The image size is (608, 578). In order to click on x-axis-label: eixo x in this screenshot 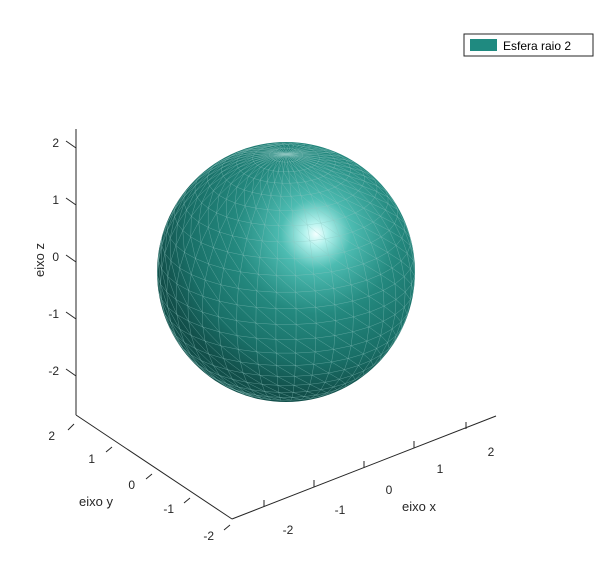, I will do `click(419, 506)`.